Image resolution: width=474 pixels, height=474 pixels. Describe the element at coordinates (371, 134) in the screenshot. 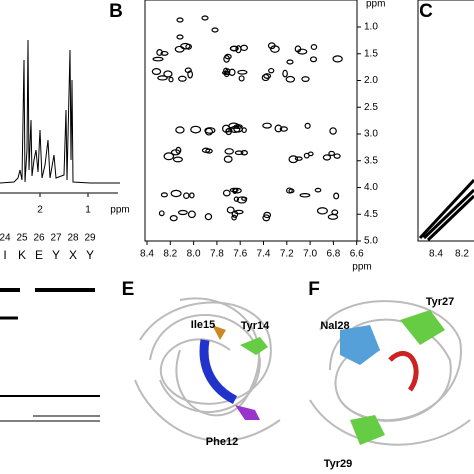

I see `tick-label: 3.0` at that location.